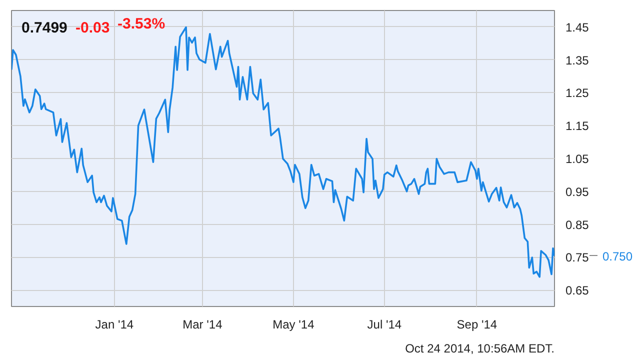  What do you see at coordinates (384, 325) in the screenshot?
I see `x-tick-label: Jul '14` at bounding box center [384, 325].